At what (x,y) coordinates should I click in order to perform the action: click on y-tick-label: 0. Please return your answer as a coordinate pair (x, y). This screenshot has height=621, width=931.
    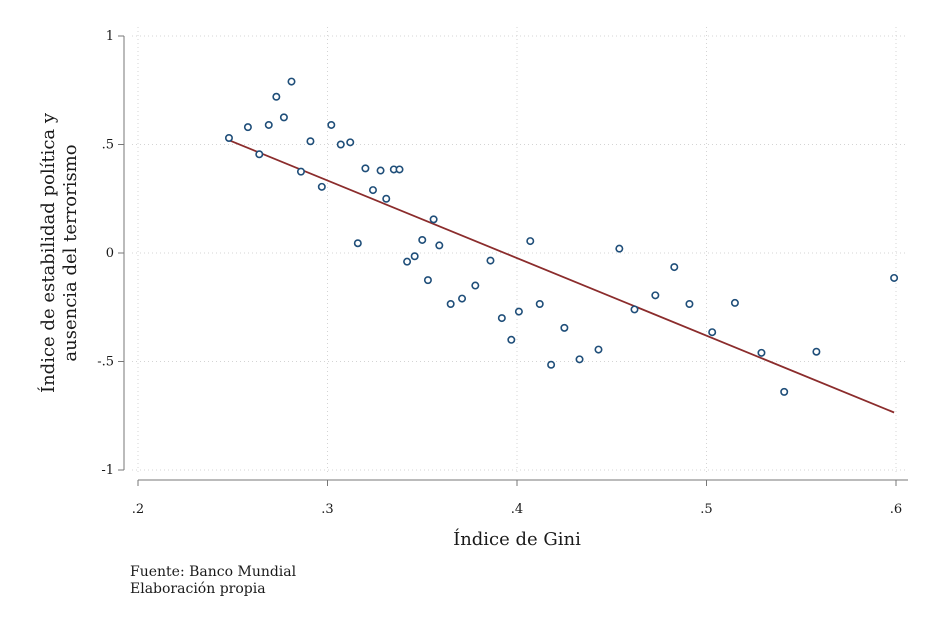
    Looking at the image, I should click on (110, 253).